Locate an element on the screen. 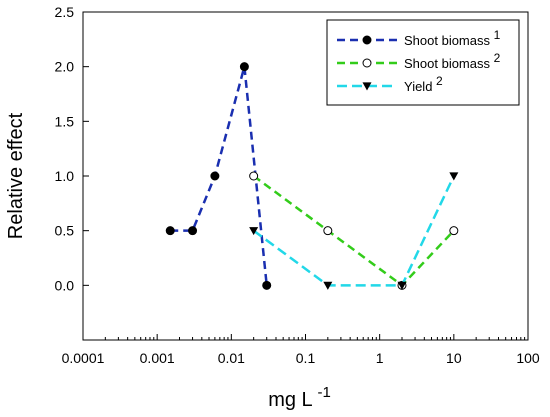 The height and width of the screenshot is (417, 550). x-tick-label: 1 is located at coordinates (380, 358).